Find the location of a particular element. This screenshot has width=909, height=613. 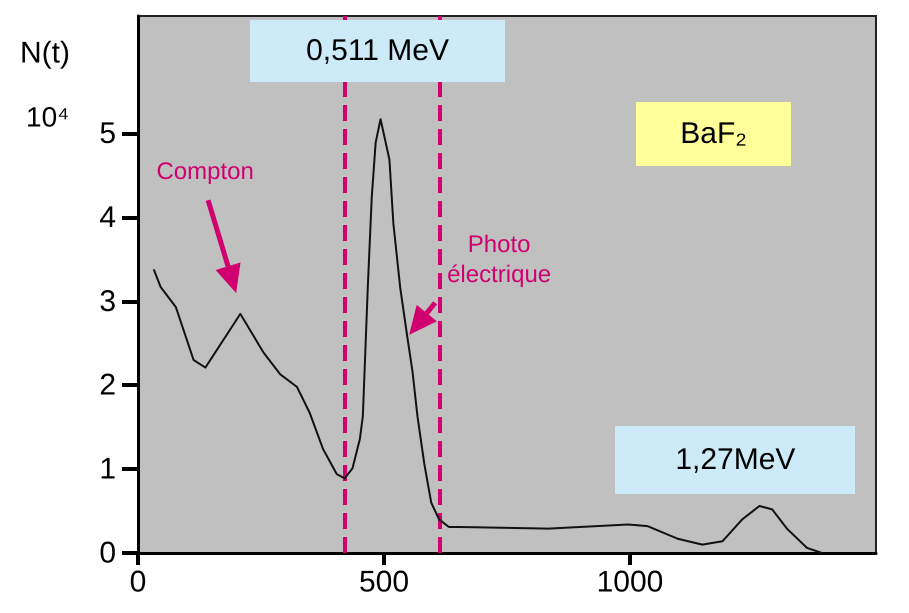

annotation: 1,27MeV is located at coordinates (735, 460).